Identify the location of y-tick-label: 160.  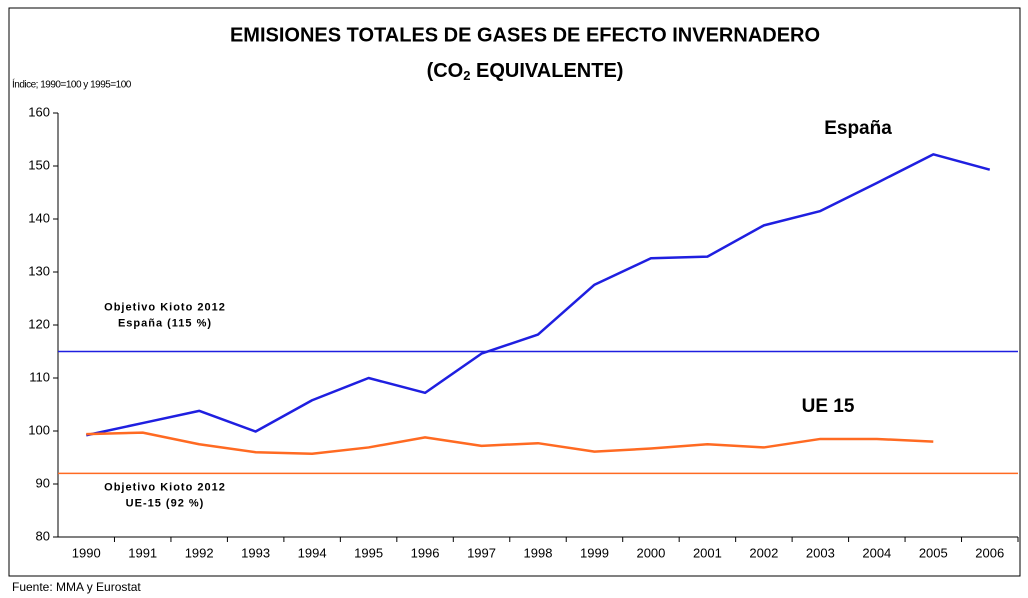
(39, 111).